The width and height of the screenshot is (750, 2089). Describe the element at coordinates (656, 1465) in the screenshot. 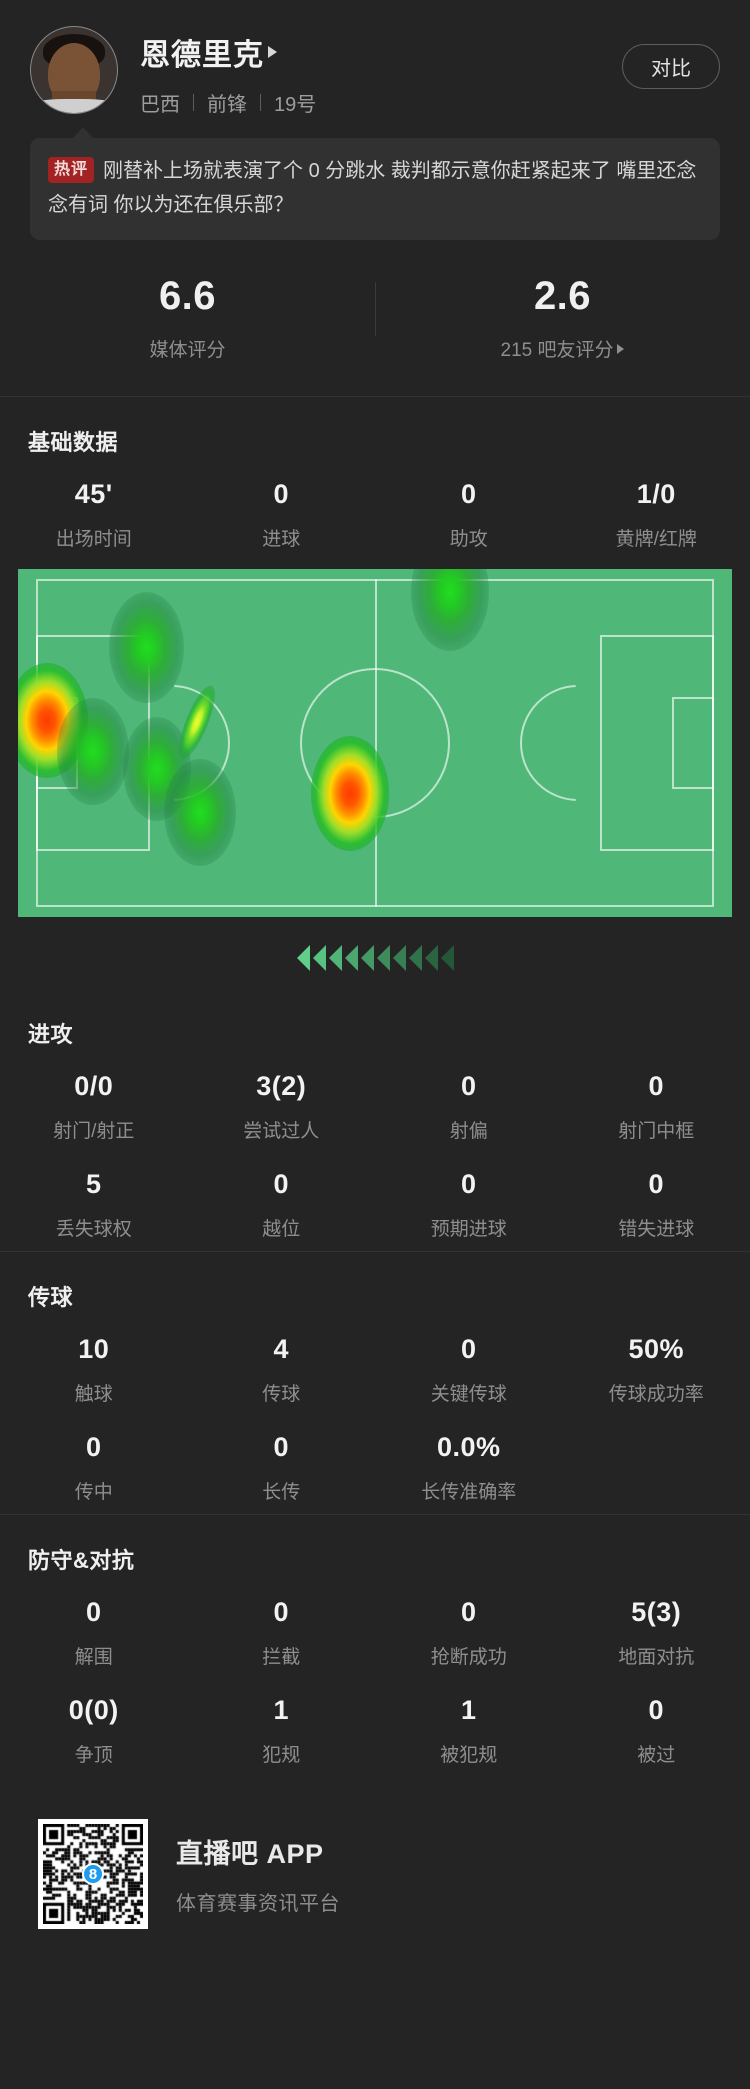

I see `stat-cell-empty` at that location.